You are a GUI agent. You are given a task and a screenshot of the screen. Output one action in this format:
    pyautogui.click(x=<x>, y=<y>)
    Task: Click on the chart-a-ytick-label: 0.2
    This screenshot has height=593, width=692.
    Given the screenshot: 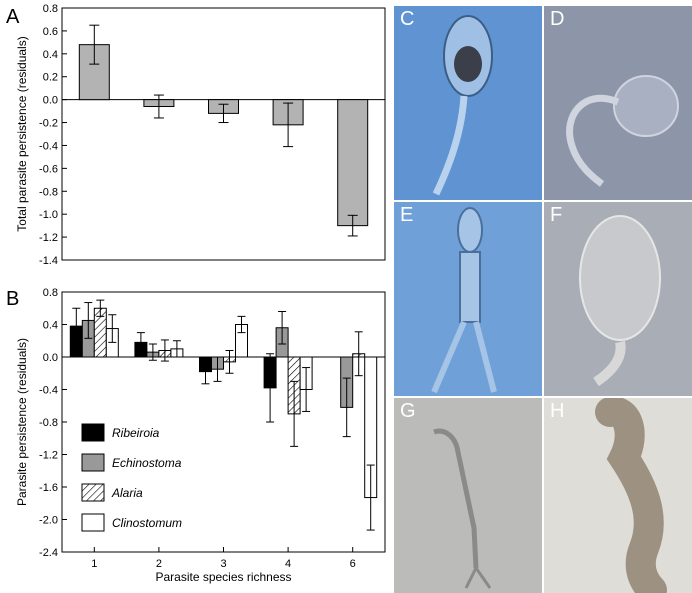 What is the action you would take?
    pyautogui.click(x=50, y=78)
    